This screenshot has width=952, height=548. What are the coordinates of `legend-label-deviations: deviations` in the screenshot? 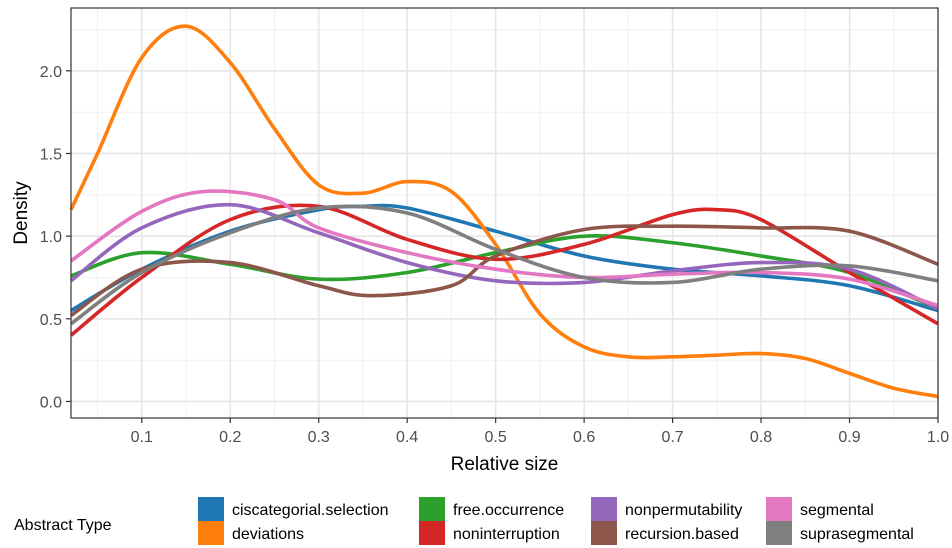 It's located at (268, 534).